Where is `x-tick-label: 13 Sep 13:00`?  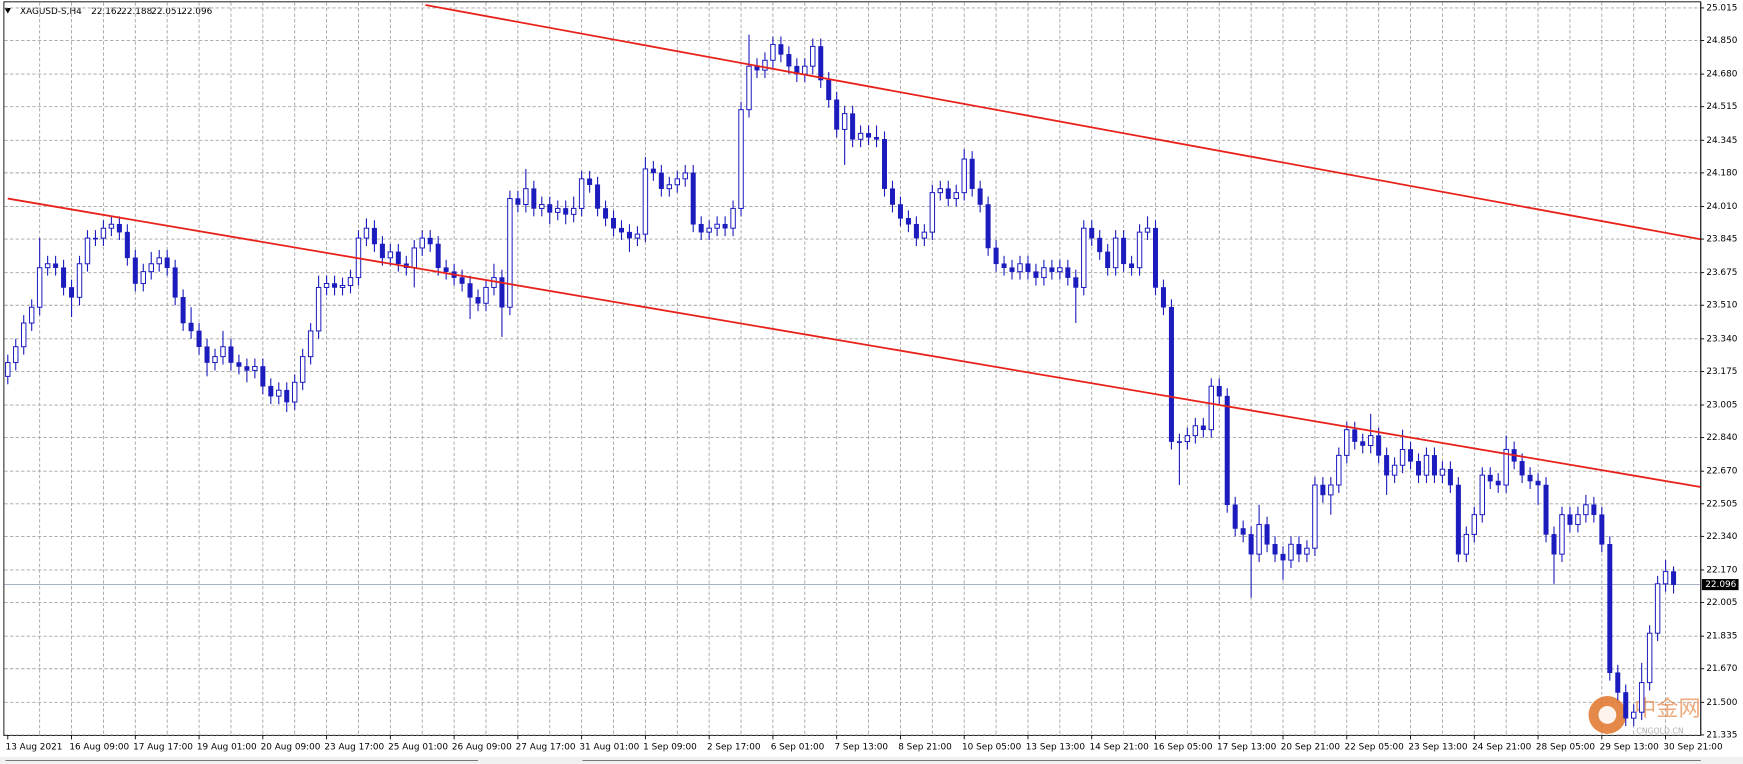
x-tick-label: 13 Sep 13:00 is located at coordinates (1056, 748).